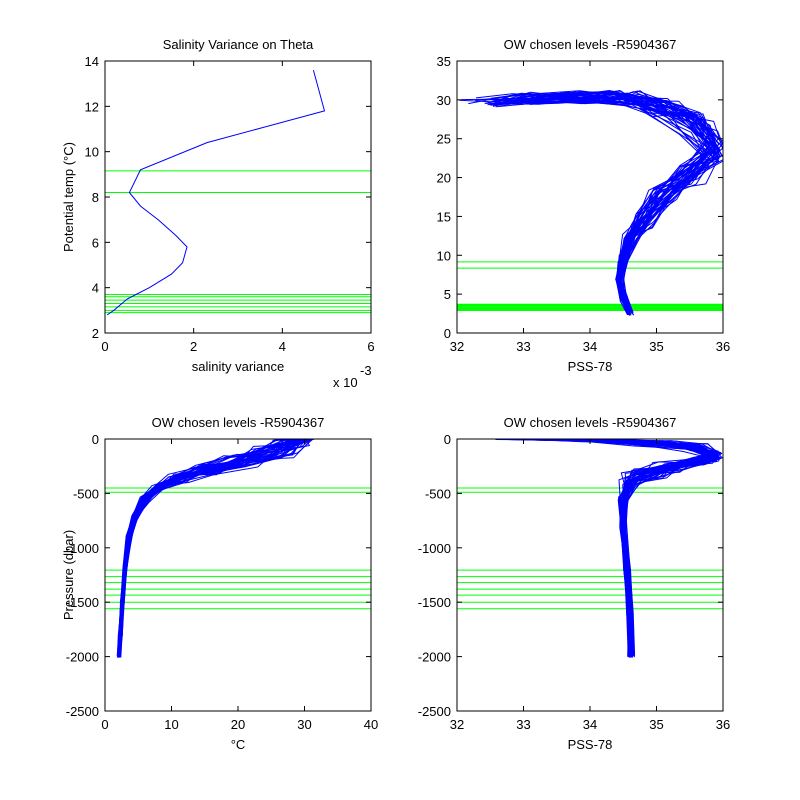 This screenshot has height=800, width=800. What do you see at coordinates (92, 61) in the screenshot?
I see `y-tick-label: 14` at bounding box center [92, 61].